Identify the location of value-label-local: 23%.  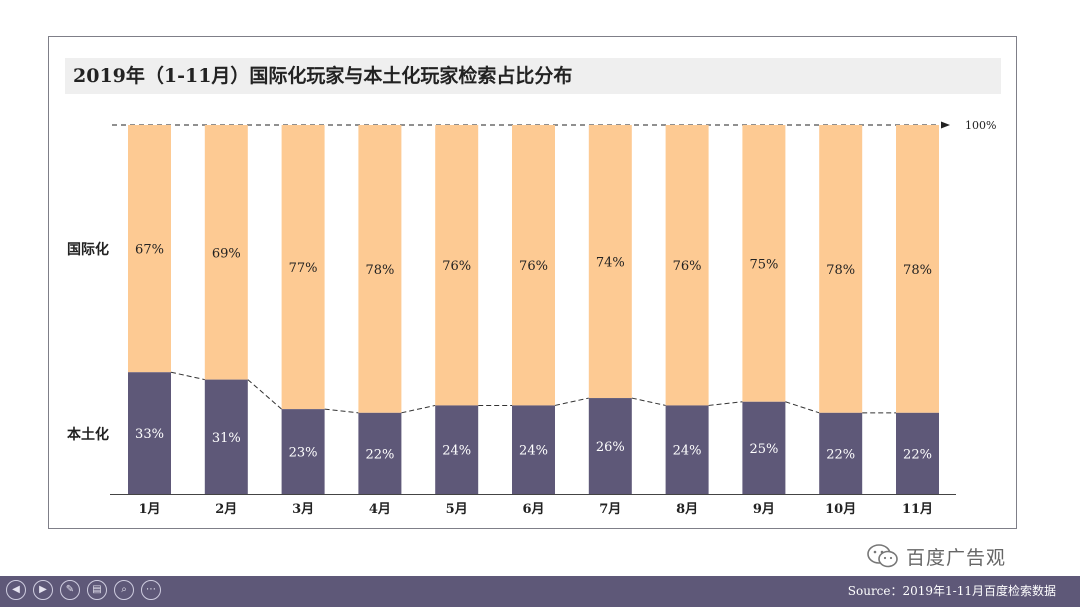
(303, 453).